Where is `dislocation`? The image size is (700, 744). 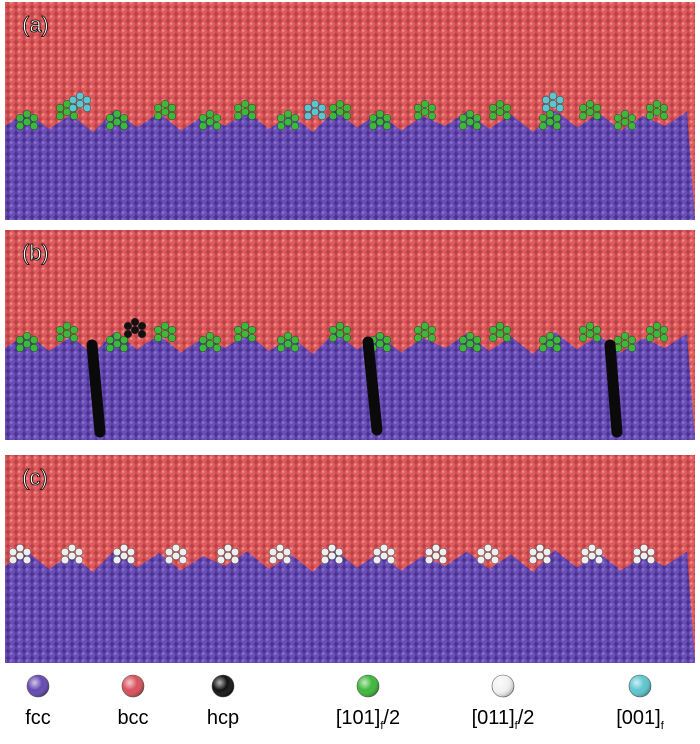 dislocation is located at coordinates (613, 388).